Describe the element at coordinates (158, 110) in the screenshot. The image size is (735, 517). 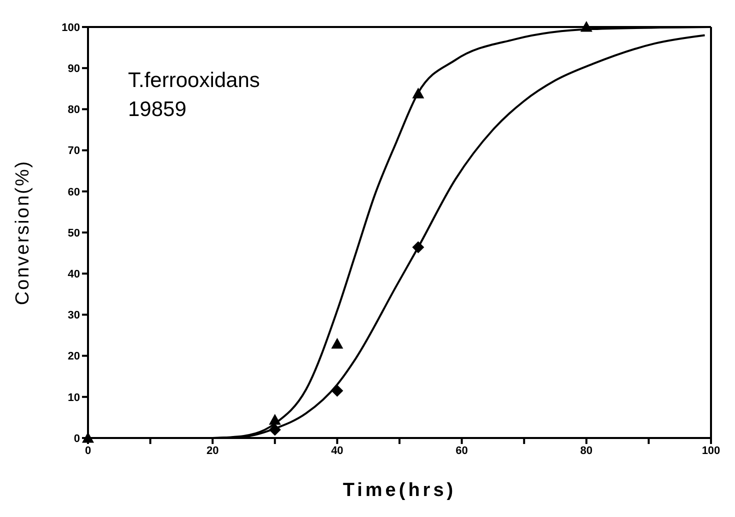
I see `annotation: 19859` at that location.